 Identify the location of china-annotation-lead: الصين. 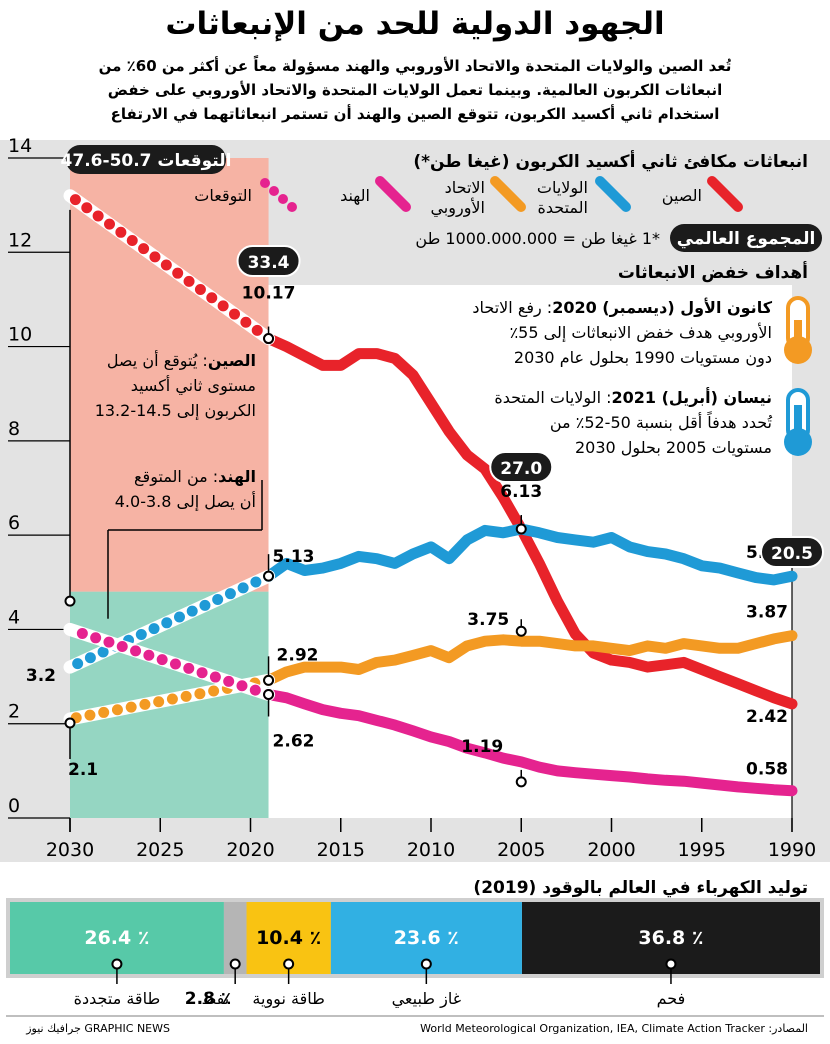
(232, 360).